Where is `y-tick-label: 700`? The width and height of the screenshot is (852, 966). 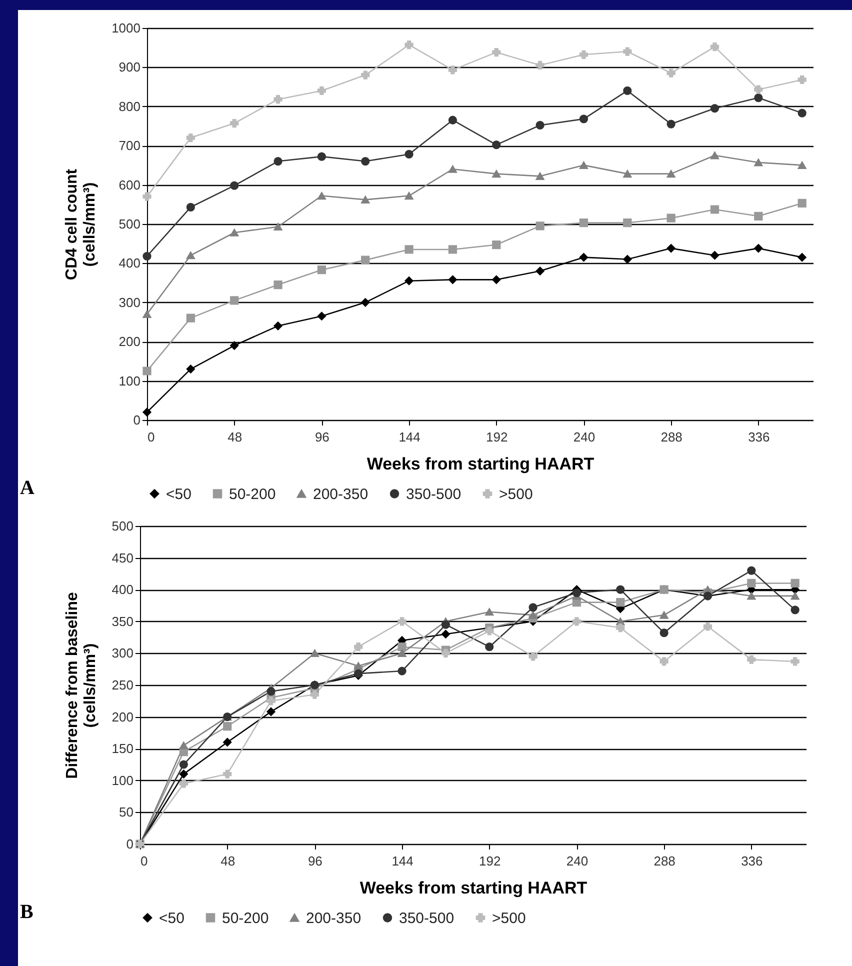 y-tick-label: 700 is located at coordinates (129, 146).